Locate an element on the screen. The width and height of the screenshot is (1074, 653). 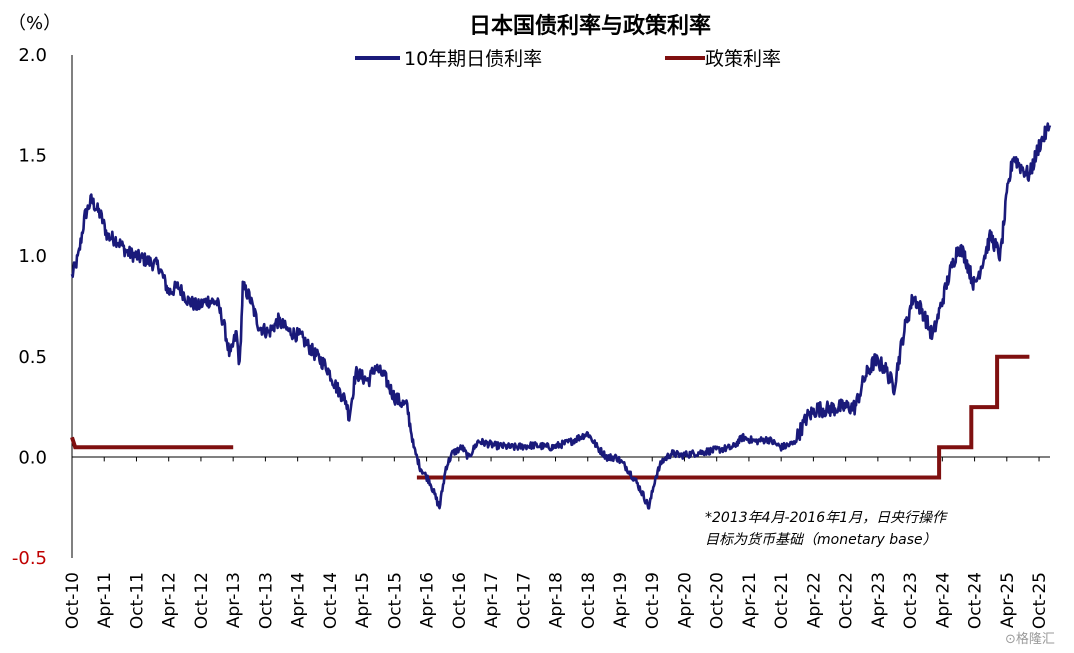
x-tick-label: Oct-10 is located at coordinates (73, 600).